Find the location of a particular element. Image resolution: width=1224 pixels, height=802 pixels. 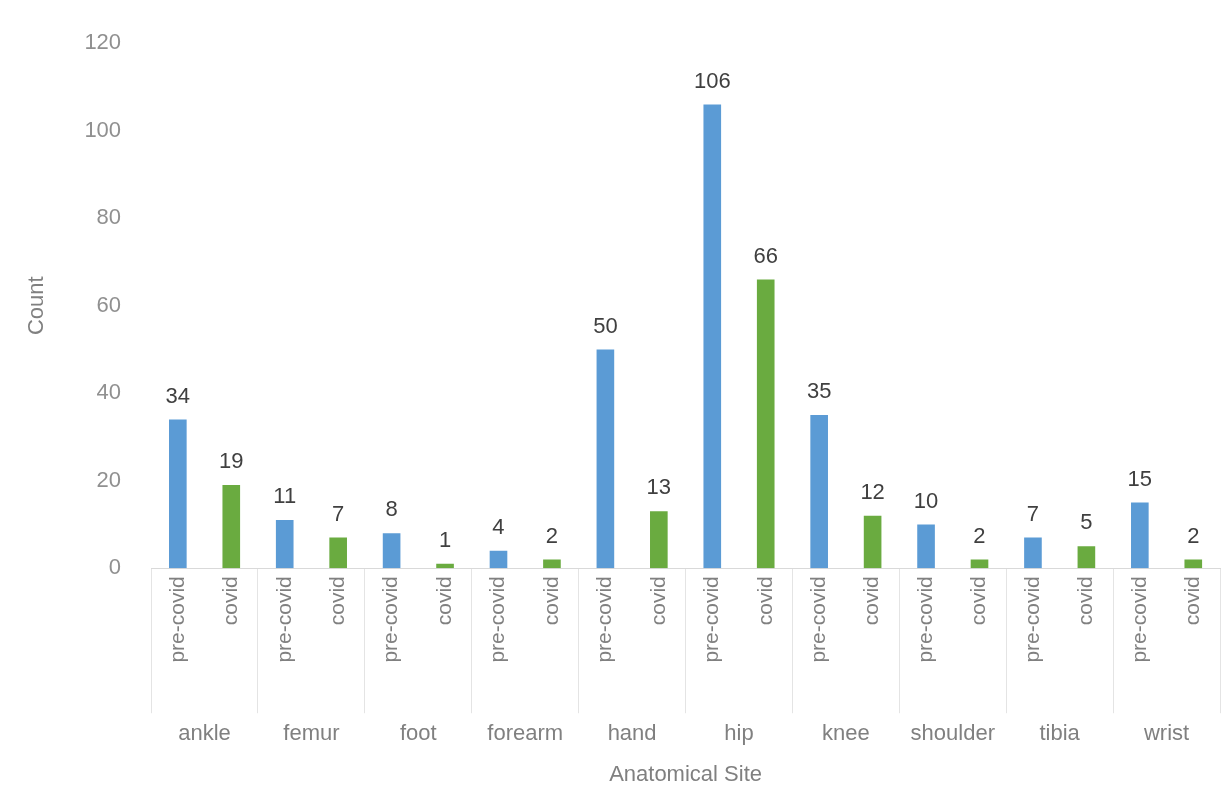

data-label: 106 is located at coordinates (712, 80).